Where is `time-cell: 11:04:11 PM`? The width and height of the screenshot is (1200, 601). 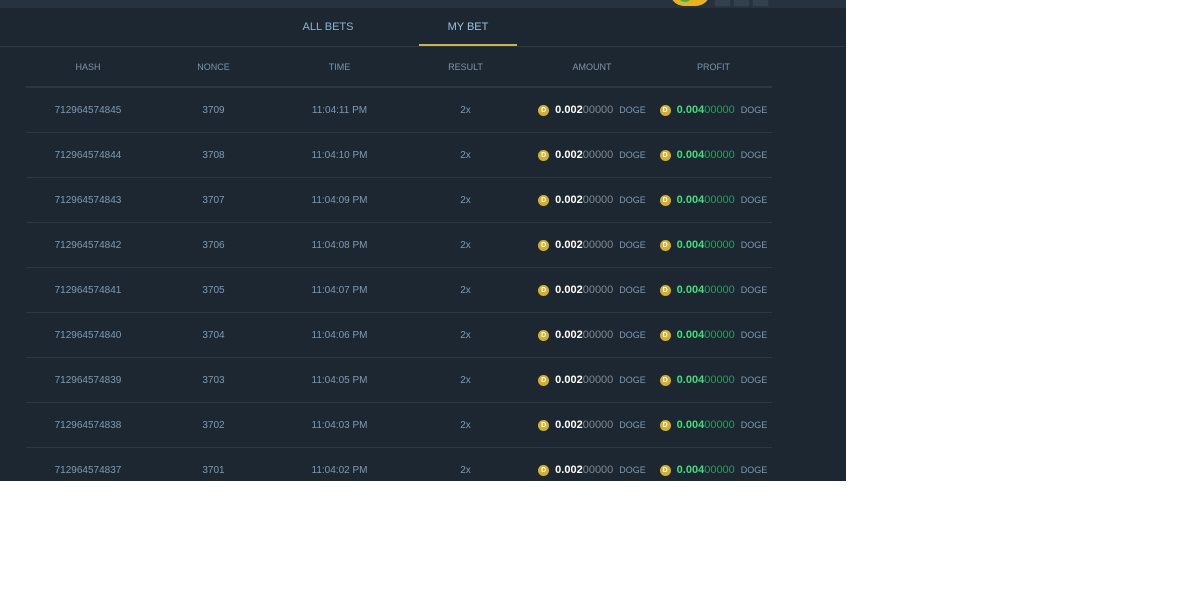 time-cell: 11:04:11 PM is located at coordinates (339, 110).